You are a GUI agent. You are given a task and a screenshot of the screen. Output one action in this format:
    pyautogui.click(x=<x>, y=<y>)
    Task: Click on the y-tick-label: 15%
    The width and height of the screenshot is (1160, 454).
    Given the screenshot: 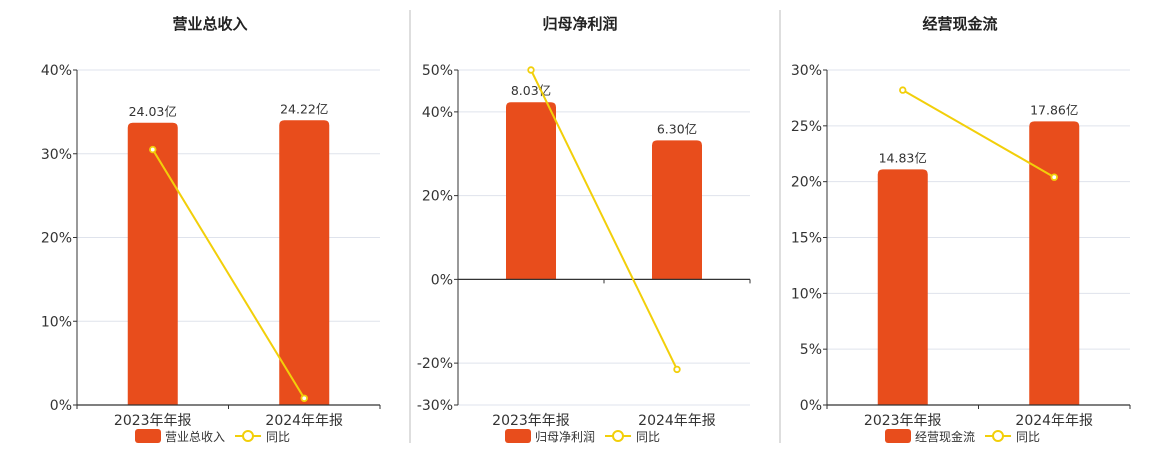 What is the action you would take?
    pyautogui.click(x=806, y=239)
    